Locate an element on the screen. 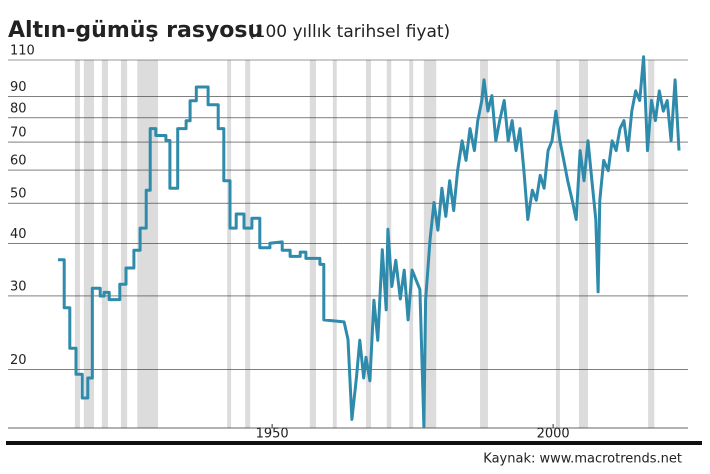 This screenshot has width=710, height=474. y-tick-label: 110 is located at coordinates (22, 51).